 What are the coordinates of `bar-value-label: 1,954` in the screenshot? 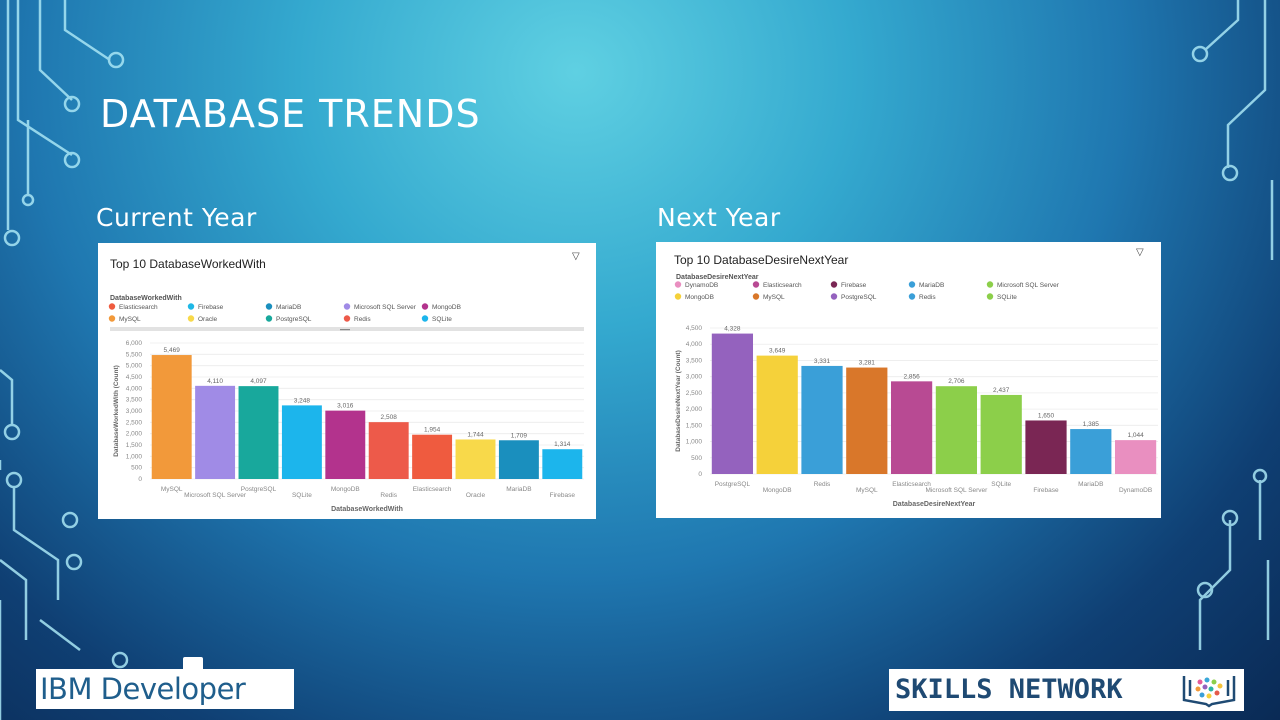 It's located at (432, 430).